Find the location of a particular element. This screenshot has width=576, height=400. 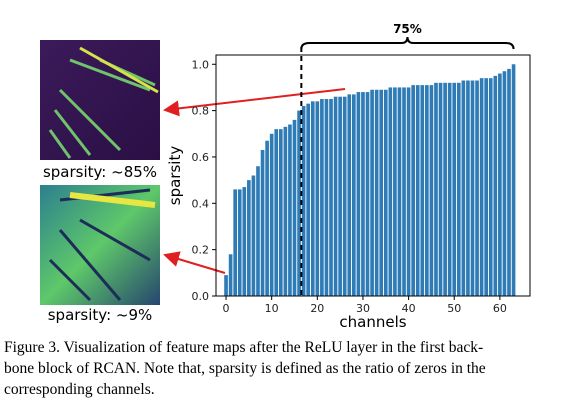

feature-map-top is located at coordinates (100, 100).